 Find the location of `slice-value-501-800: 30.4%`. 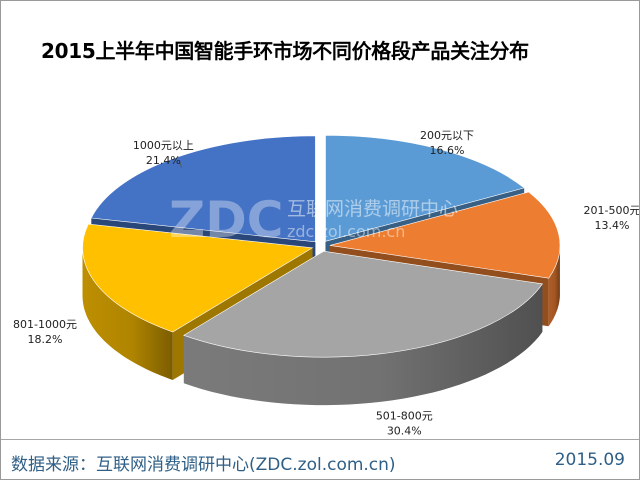

slice-value-501-800: 30.4% is located at coordinates (404, 431).